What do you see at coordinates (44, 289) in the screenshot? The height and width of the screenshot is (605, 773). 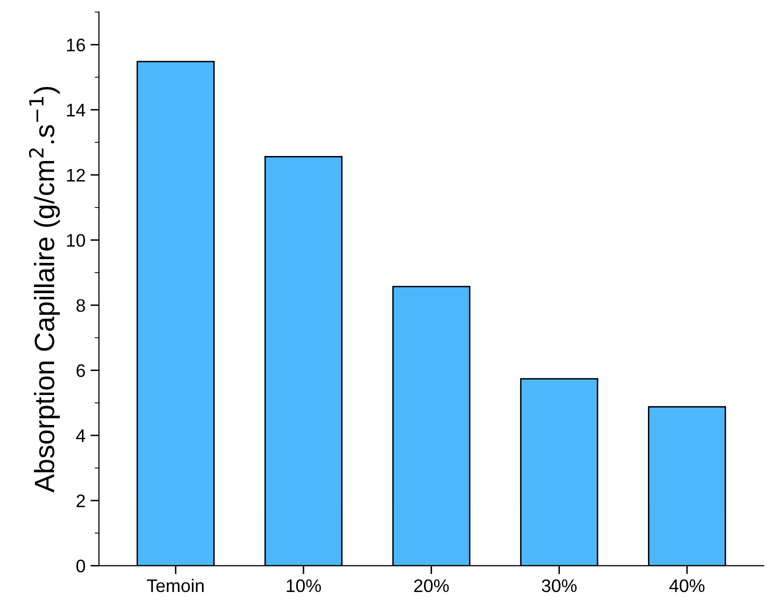 I see `y-axis-title: Absorption Capillaire (g/cm$^{2}$.s$^{−1}$)` at bounding box center [44, 289].